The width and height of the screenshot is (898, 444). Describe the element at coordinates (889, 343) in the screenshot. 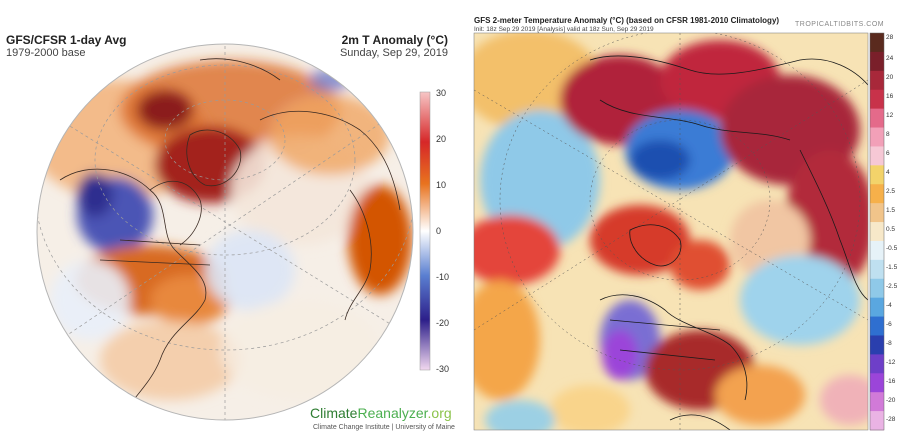

I see `right-cbar-tick: -8` at that location.